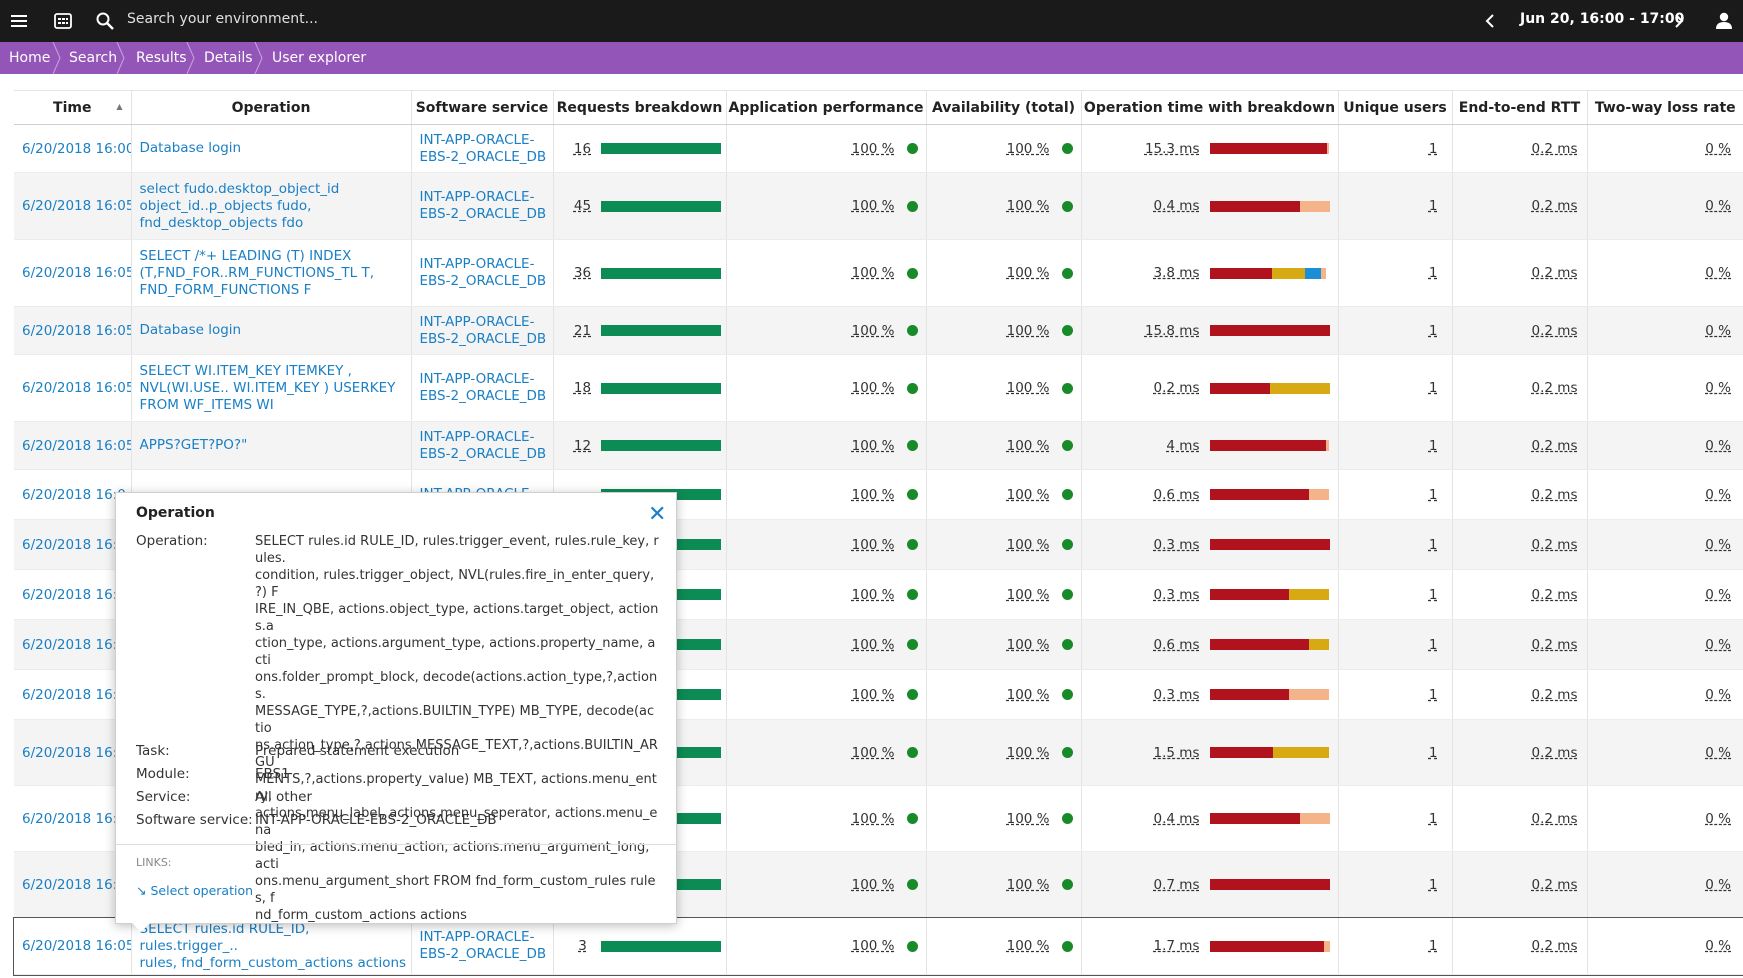 Image resolution: width=1743 pixels, height=978 pixels. I want to click on operation-cell: Database login, so click(271, 148).